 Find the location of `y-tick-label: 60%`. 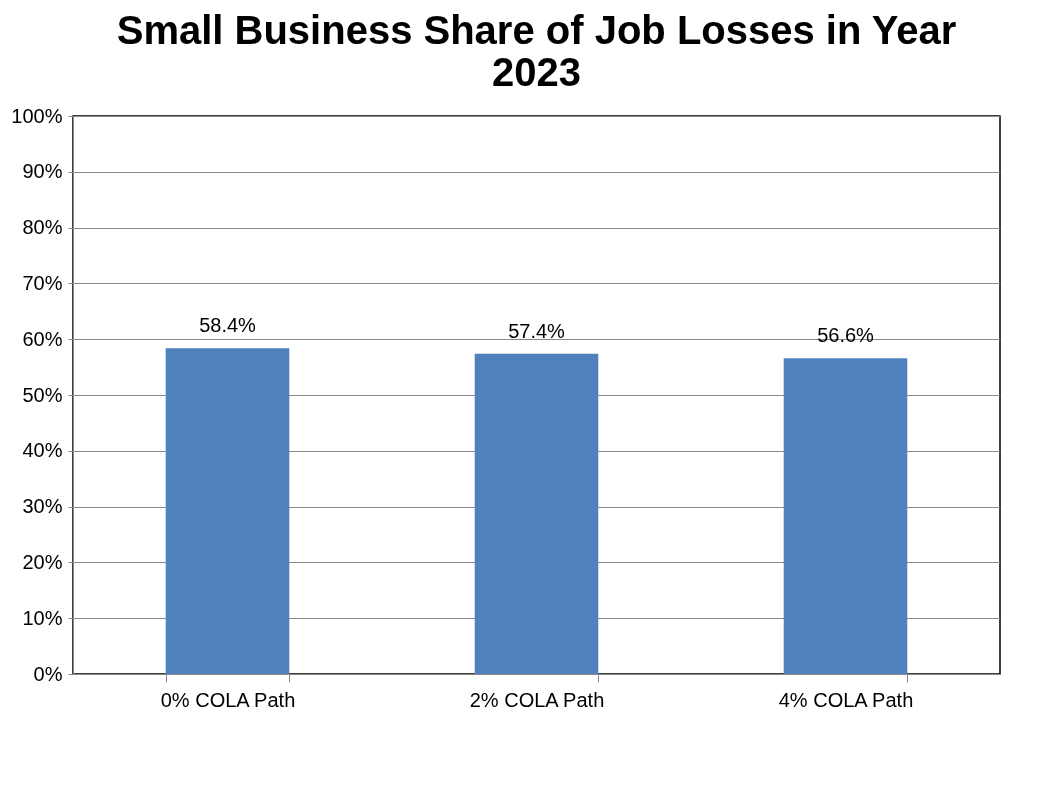

y-tick-label: 60% is located at coordinates (42, 338).